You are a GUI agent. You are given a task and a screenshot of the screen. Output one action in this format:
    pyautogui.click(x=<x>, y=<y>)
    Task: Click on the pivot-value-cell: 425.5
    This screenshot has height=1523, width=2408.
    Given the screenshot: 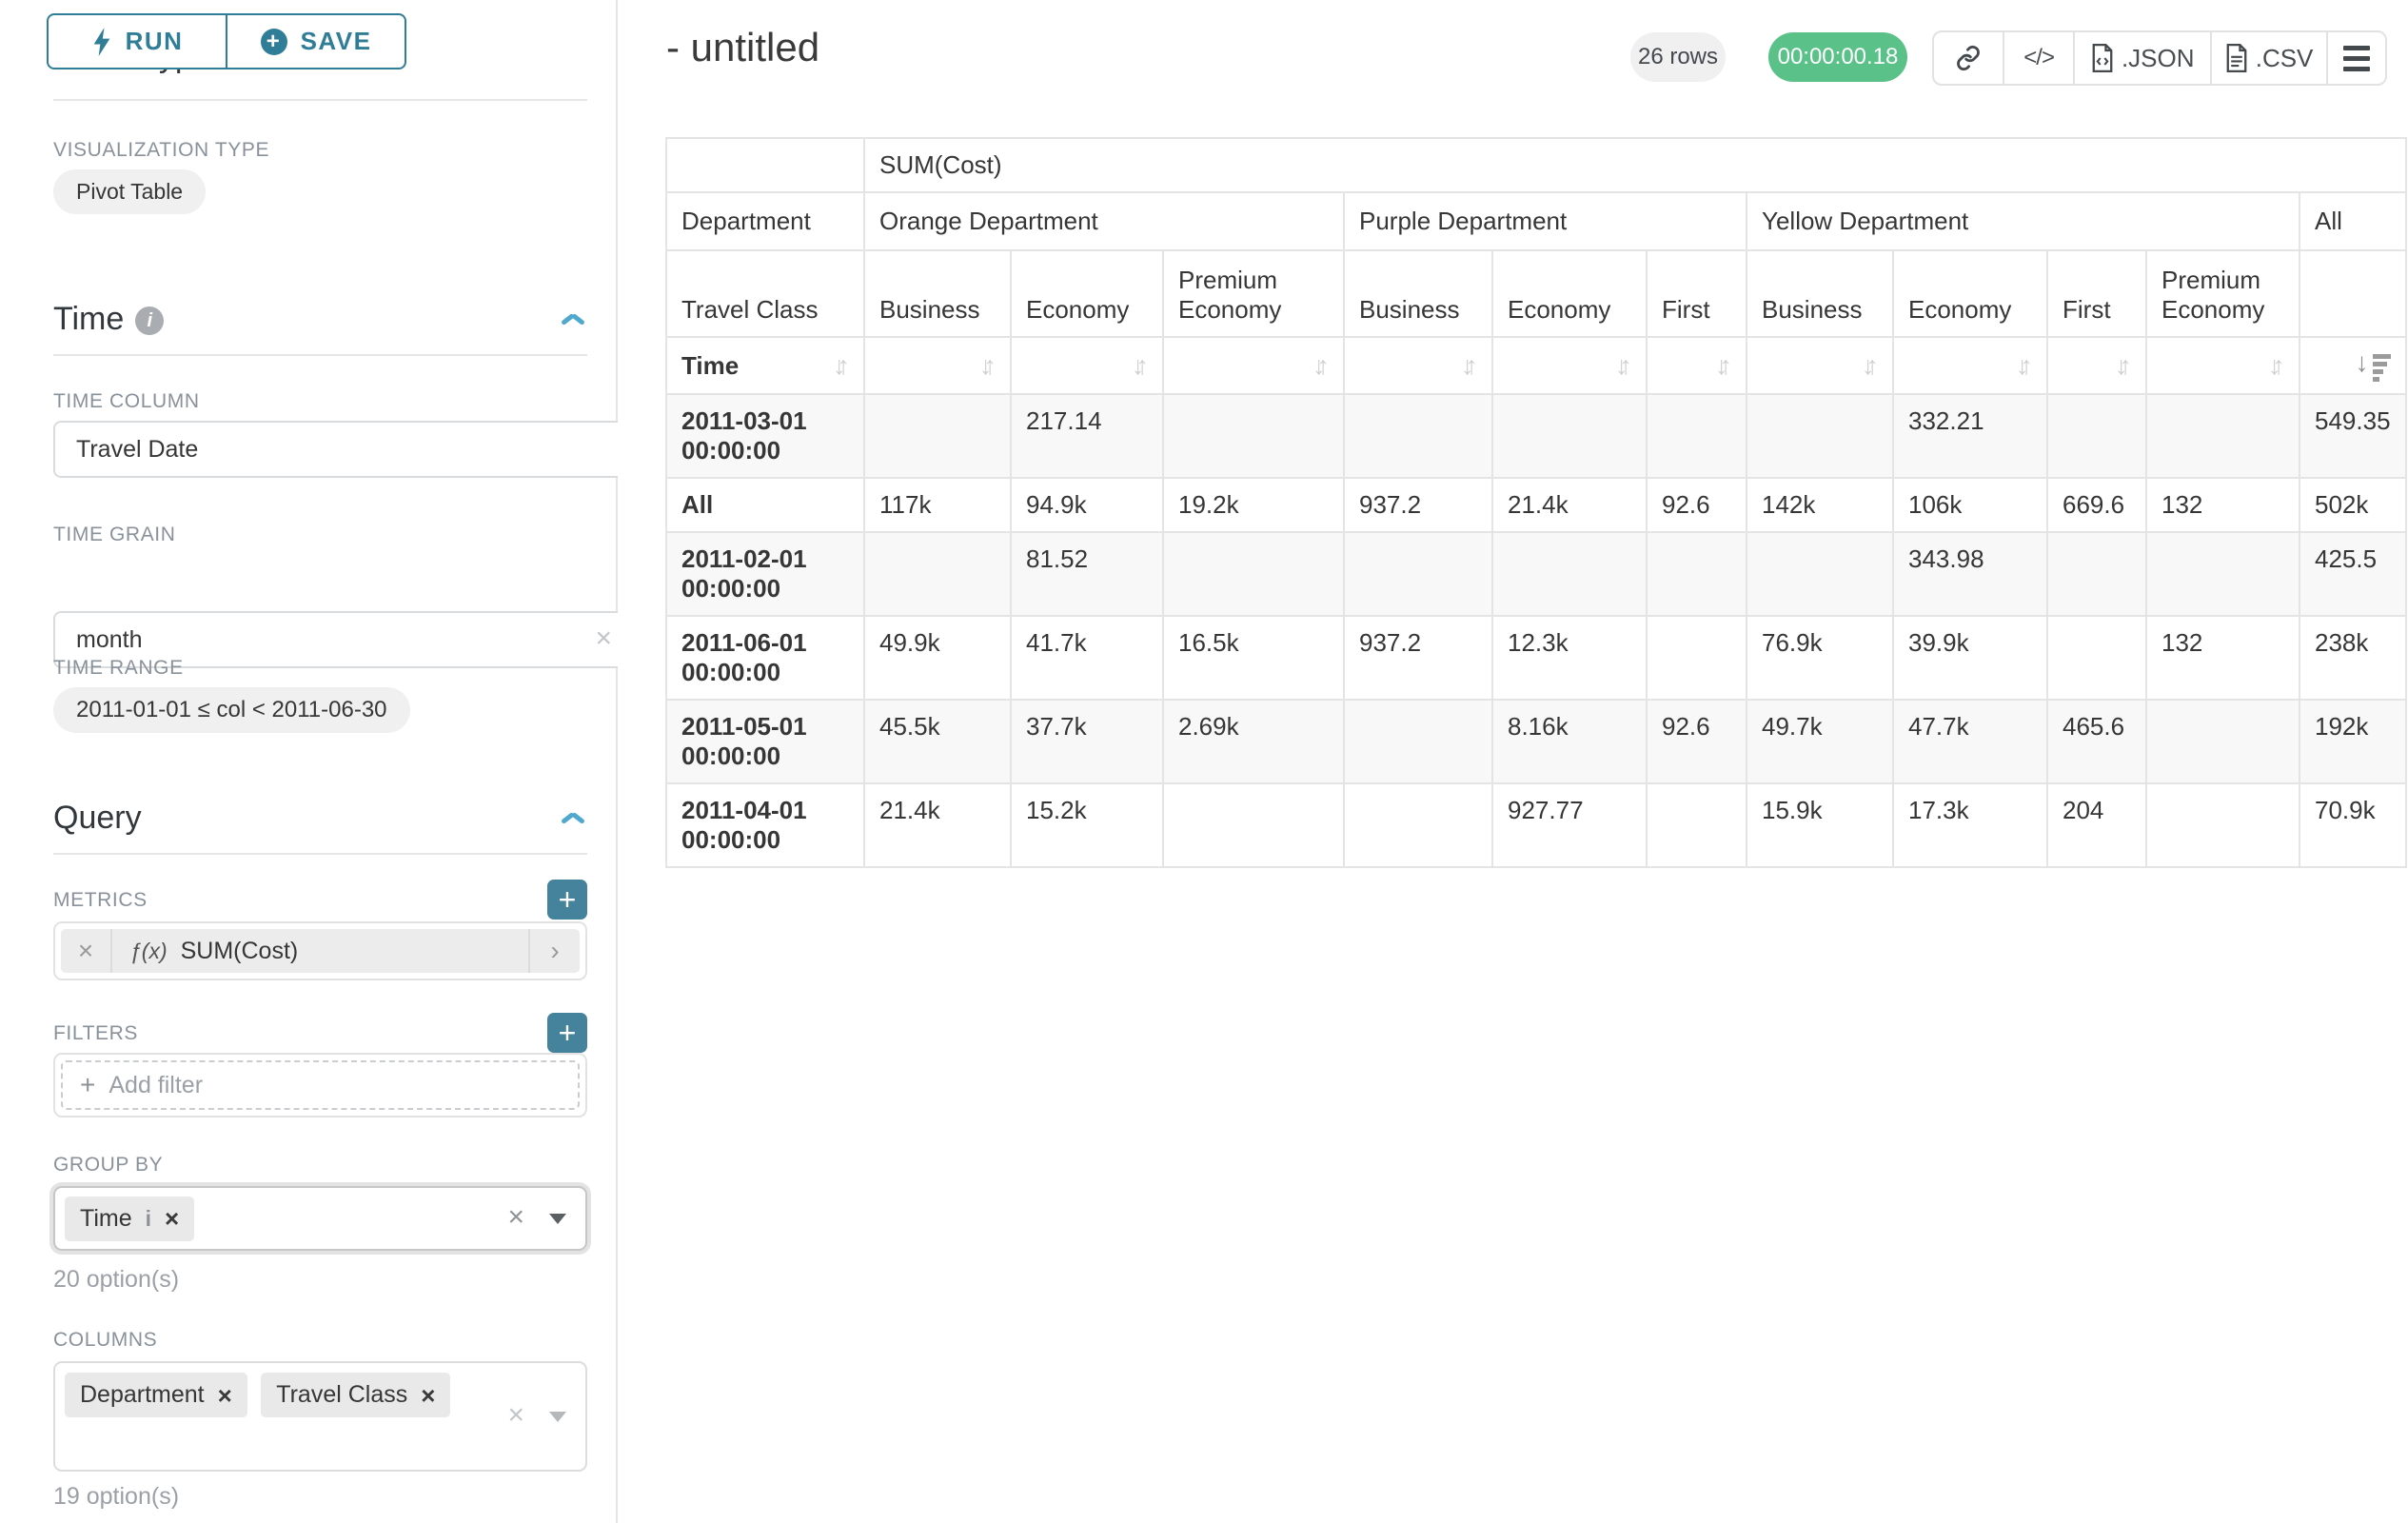 What is the action you would take?
    pyautogui.click(x=2353, y=574)
    